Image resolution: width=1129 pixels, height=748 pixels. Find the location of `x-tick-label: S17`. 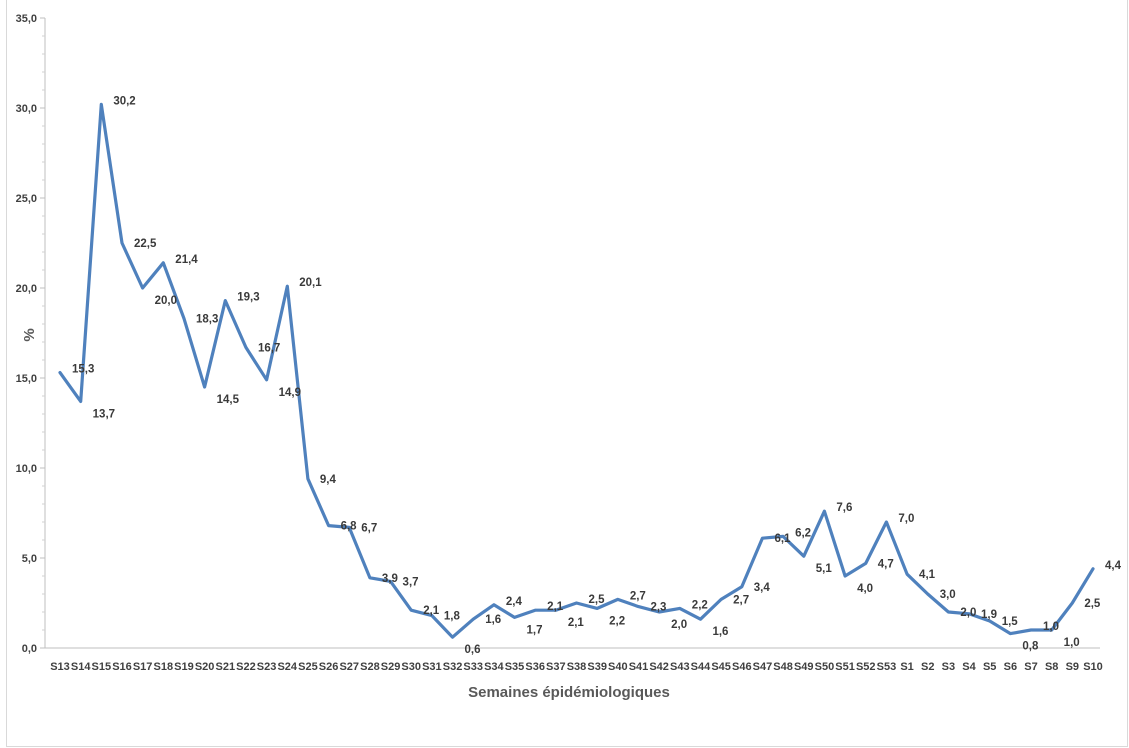

x-tick-label: S17 is located at coordinates (143, 667).